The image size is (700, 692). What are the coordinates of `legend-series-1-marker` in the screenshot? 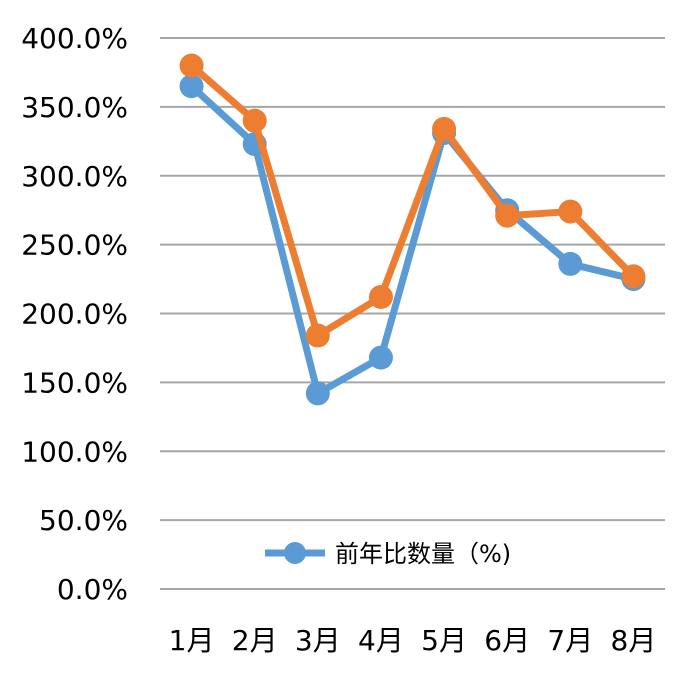 It's located at (295, 553).